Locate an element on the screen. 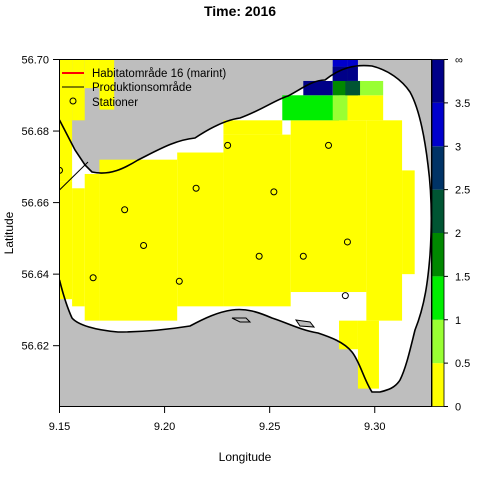 This screenshot has height=480, width=480. legend-marker-stations is located at coordinates (73, 101).